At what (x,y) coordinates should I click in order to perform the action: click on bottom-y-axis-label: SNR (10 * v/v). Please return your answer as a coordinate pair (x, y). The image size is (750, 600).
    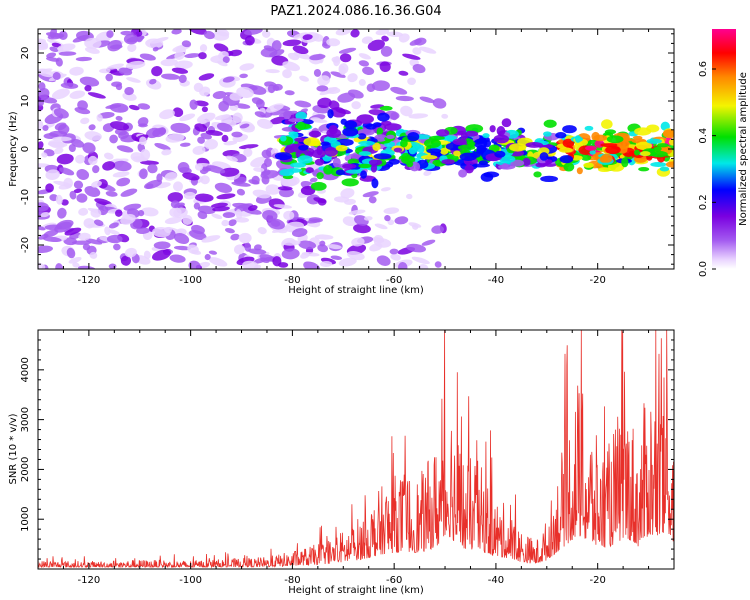
    Looking at the image, I should click on (13, 448).